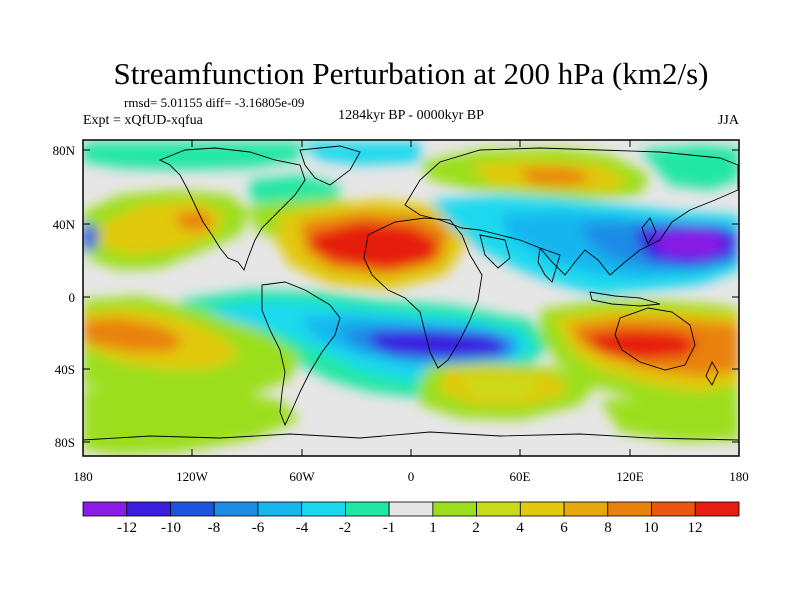 This screenshot has height=600, width=800. Describe the element at coordinates (64, 224) in the screenshot. I see `lat-label-40n: 40N` at that location.